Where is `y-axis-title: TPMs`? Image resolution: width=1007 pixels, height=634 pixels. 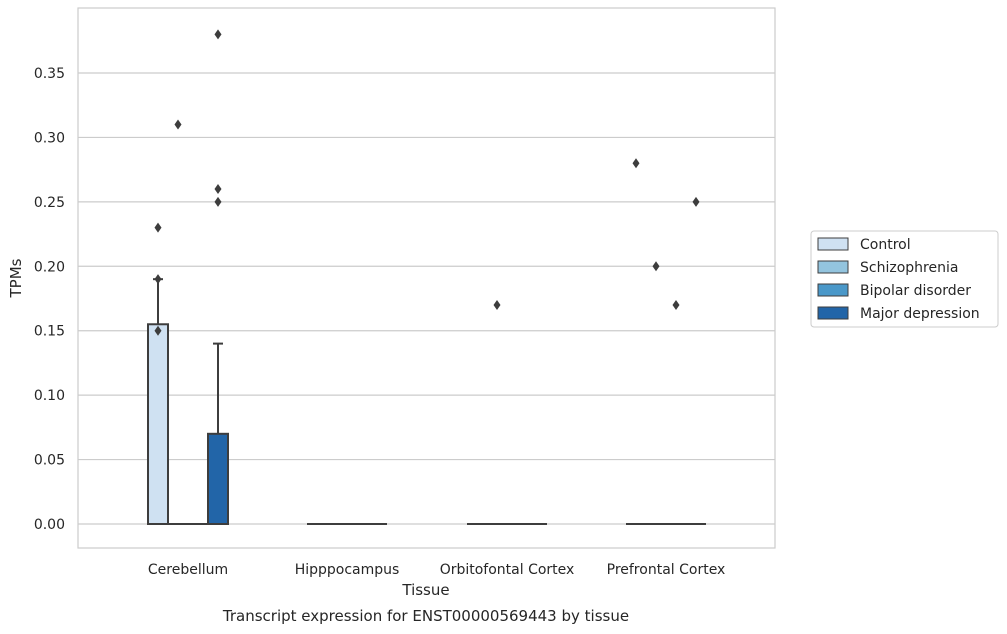
y-axis-title: TPMs is located at coordinates (16, 278).